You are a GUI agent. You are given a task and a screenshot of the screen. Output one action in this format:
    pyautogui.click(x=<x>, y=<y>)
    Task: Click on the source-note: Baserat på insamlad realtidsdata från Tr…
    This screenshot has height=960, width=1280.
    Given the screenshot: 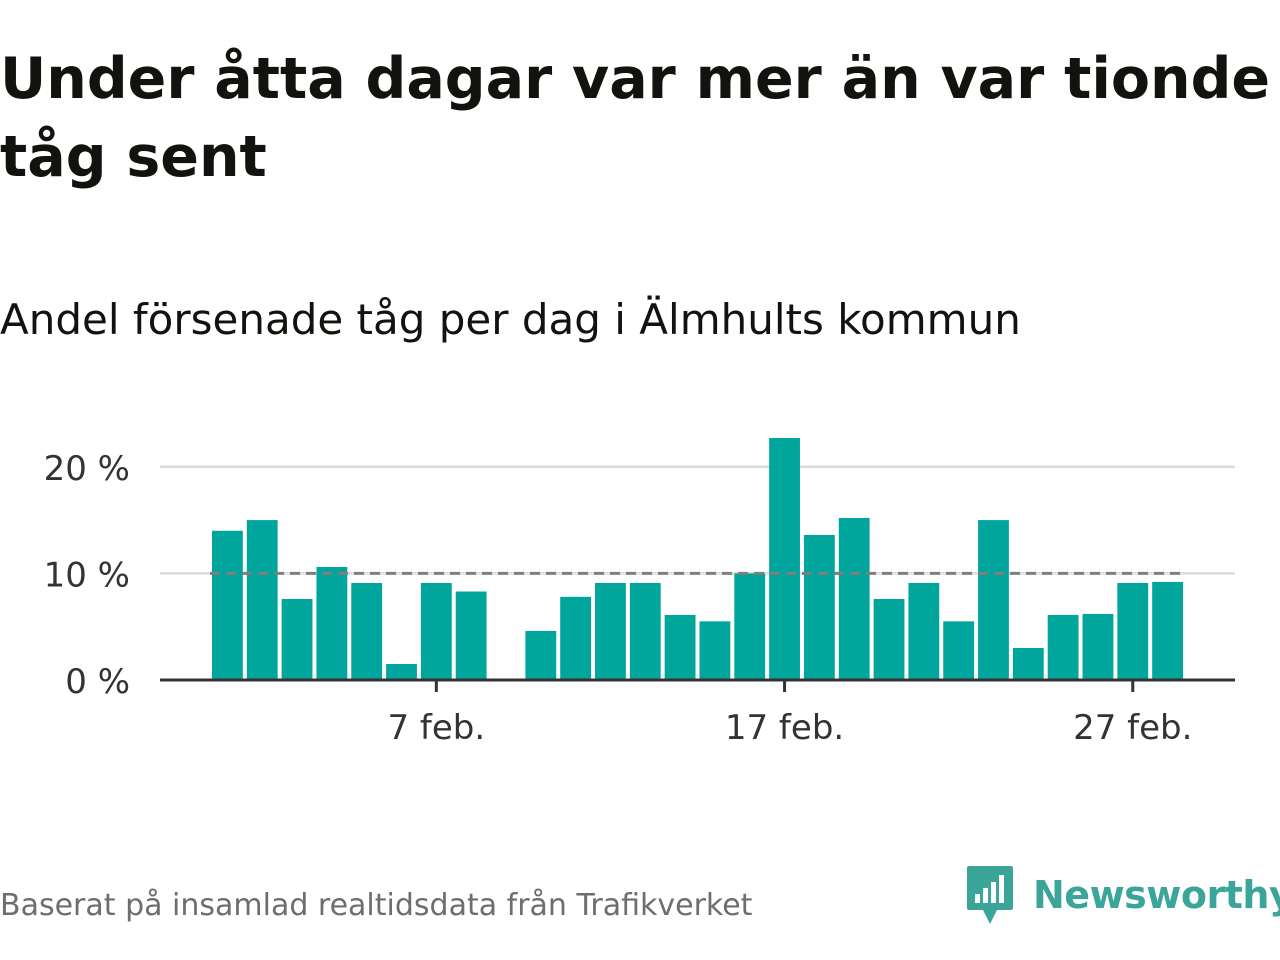 What is the action you would take?
    pyautogui.click(x=376, y=905)
    